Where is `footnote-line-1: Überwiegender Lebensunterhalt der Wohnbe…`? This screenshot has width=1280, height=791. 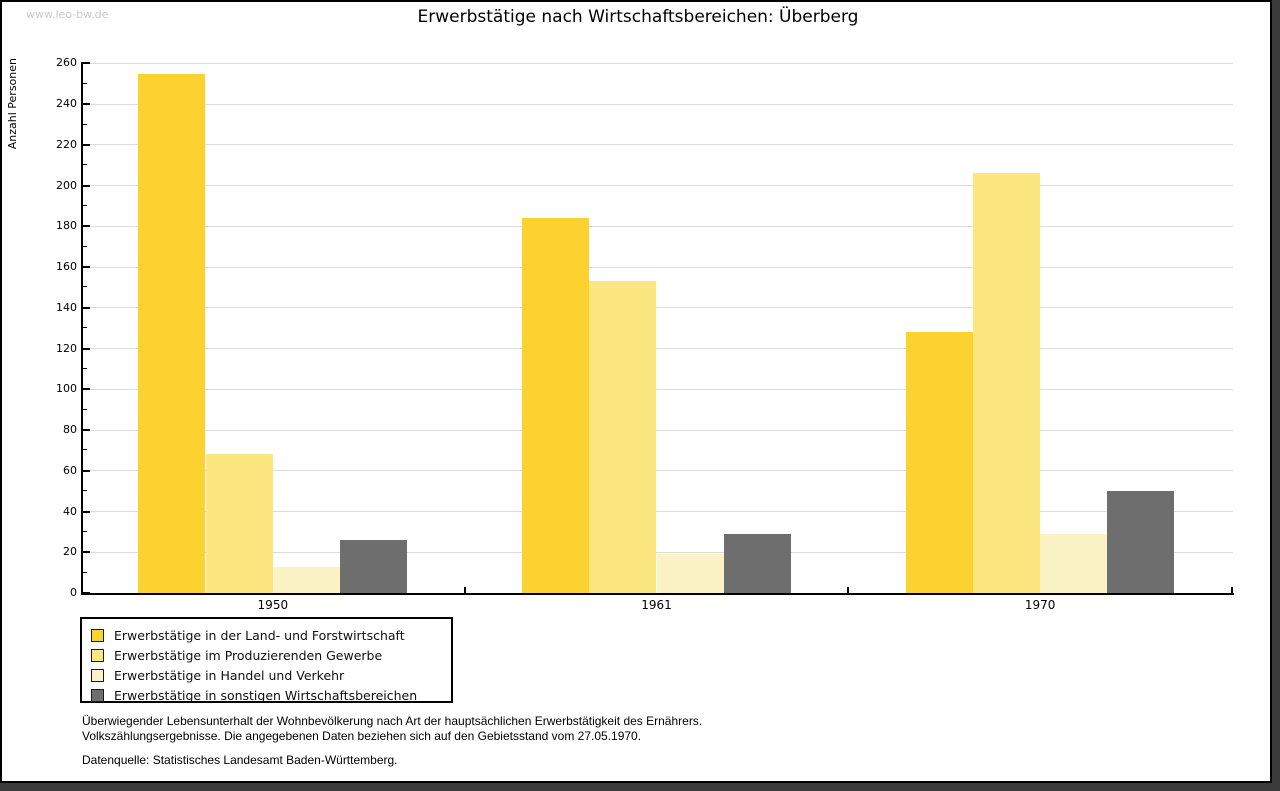
footnote-line-1: Überwiegender Lebensunterhalt der Wohnbe… is located at coordinates (392, 721).